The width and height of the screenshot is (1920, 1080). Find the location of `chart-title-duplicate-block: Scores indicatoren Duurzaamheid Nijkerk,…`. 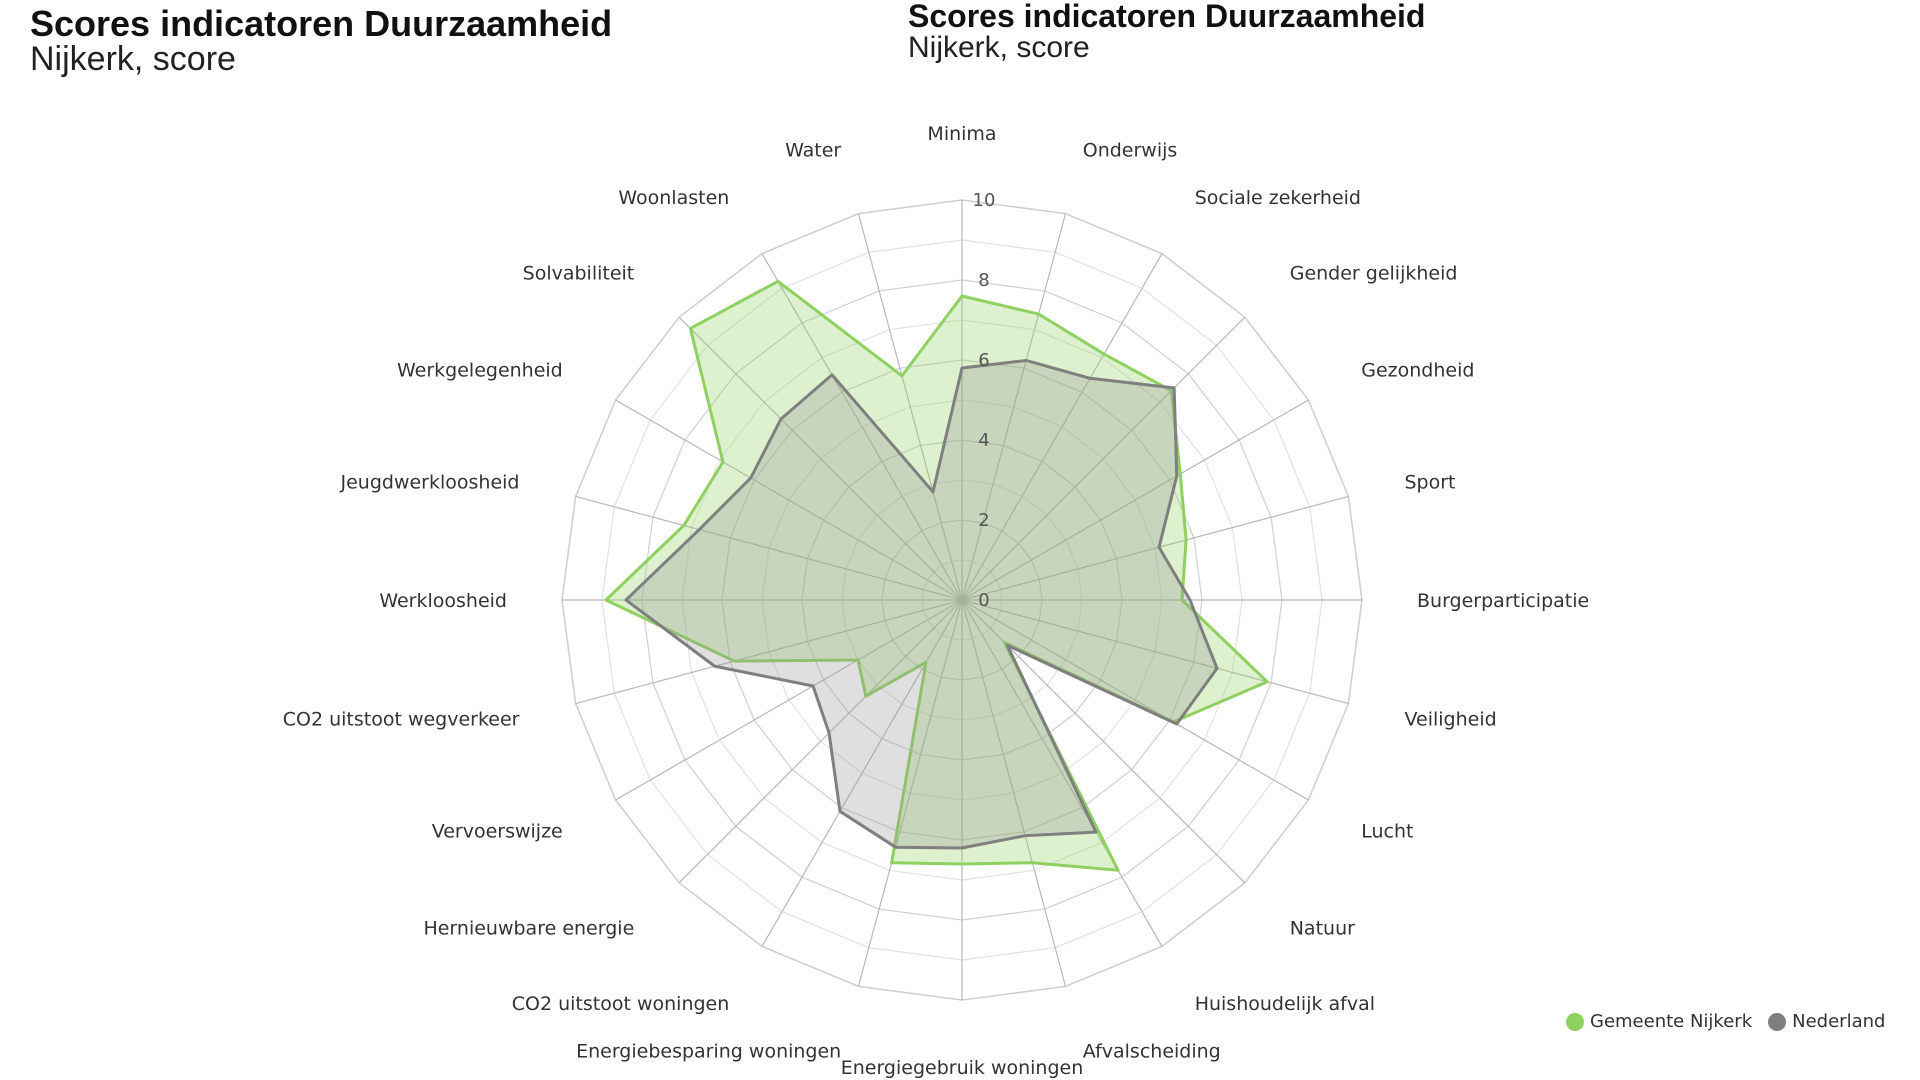

chart-title-duplicate-block: Scores indicatoren Duurzaamheid Nijkerk,… is located at coordinates (1166, 32).